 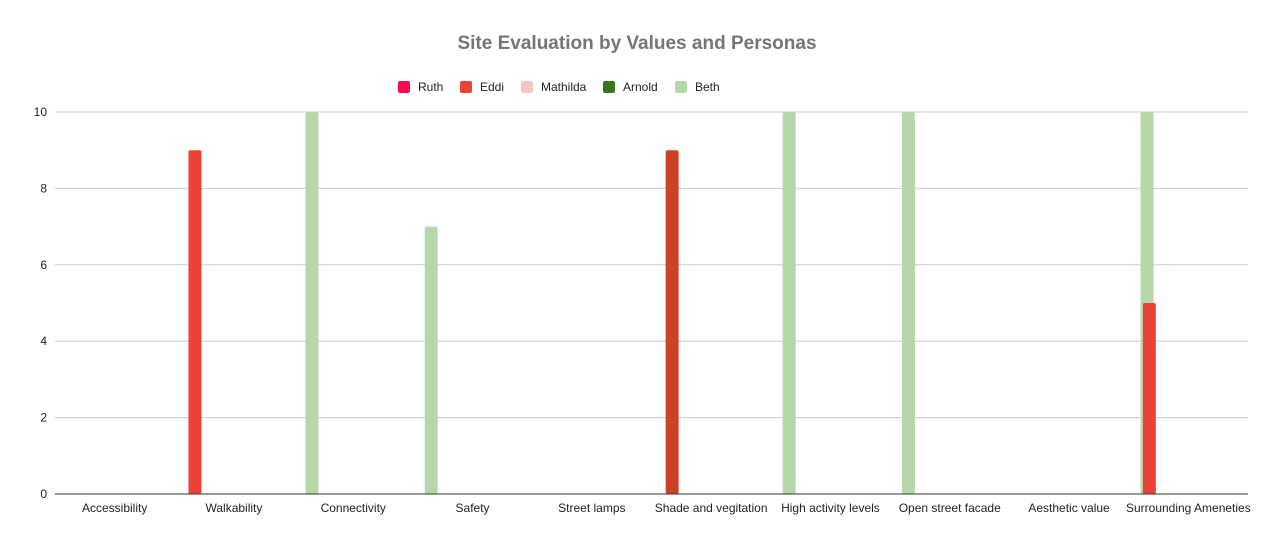 I want to click on legend-item-arnold: Arnold, so click(x=630, y=87).